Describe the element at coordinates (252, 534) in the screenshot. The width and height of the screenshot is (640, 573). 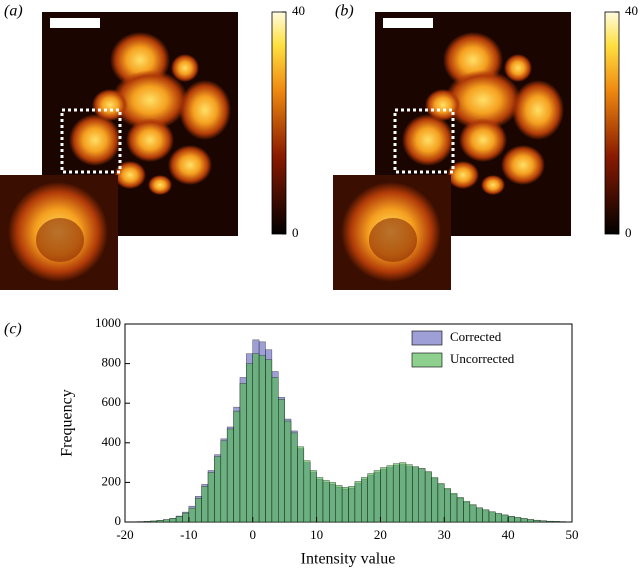
I see `x-tick-label: 0` at that location.